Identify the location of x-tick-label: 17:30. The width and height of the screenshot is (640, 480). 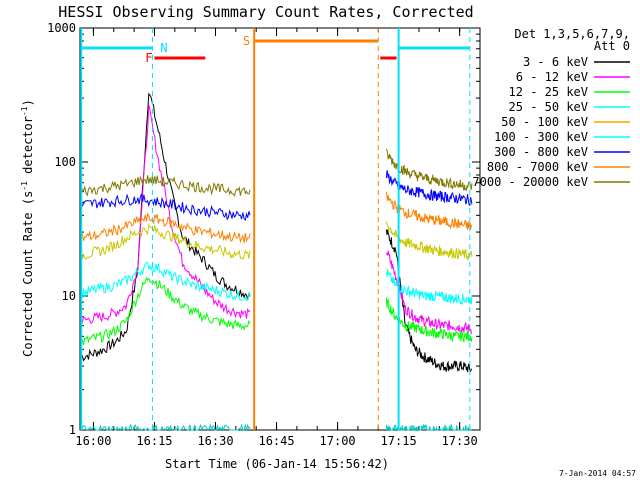
(460, 441).